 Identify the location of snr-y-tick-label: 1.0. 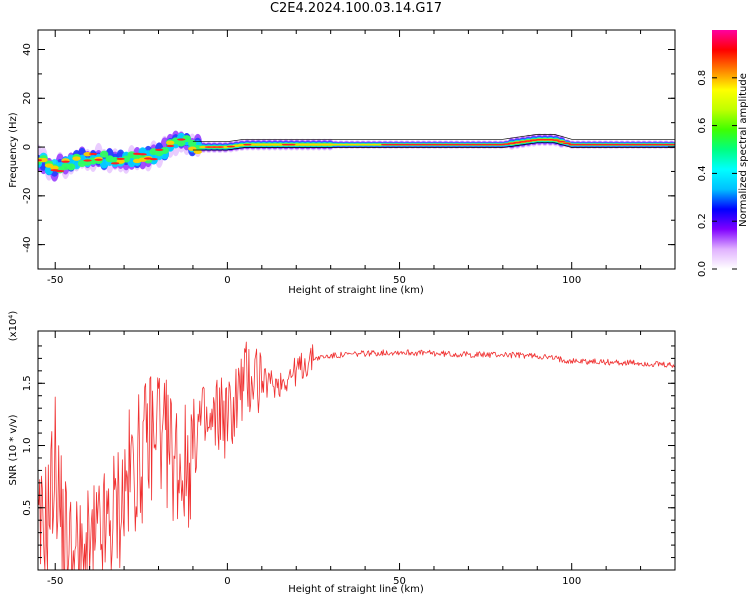
(27, 446).